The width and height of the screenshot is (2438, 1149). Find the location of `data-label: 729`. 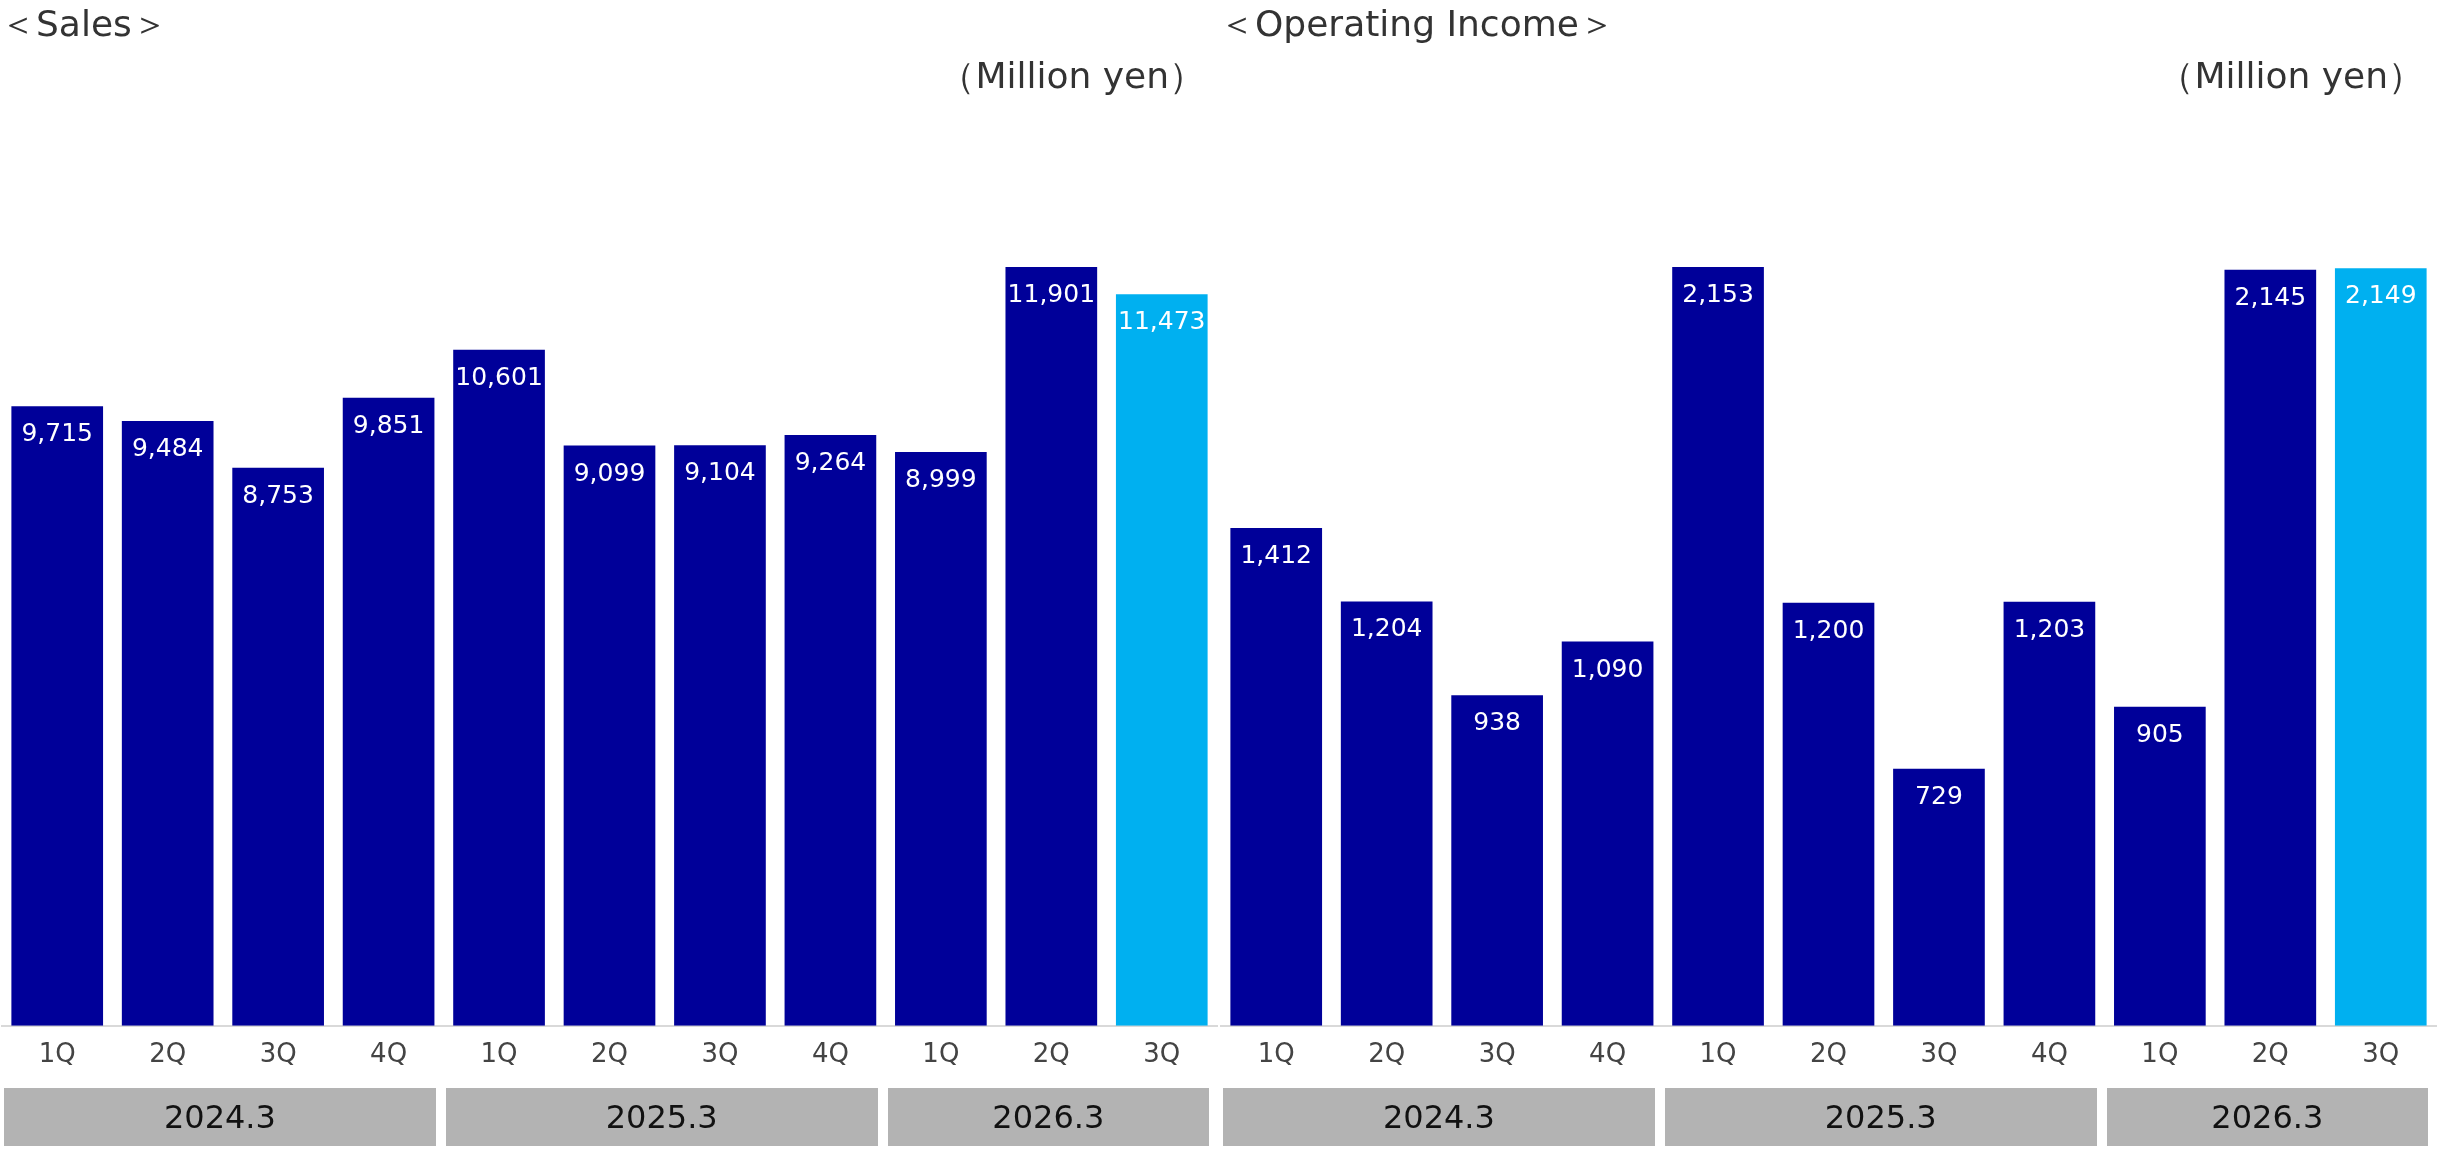

data-label: 729 is located at coordinates (1939, 795).